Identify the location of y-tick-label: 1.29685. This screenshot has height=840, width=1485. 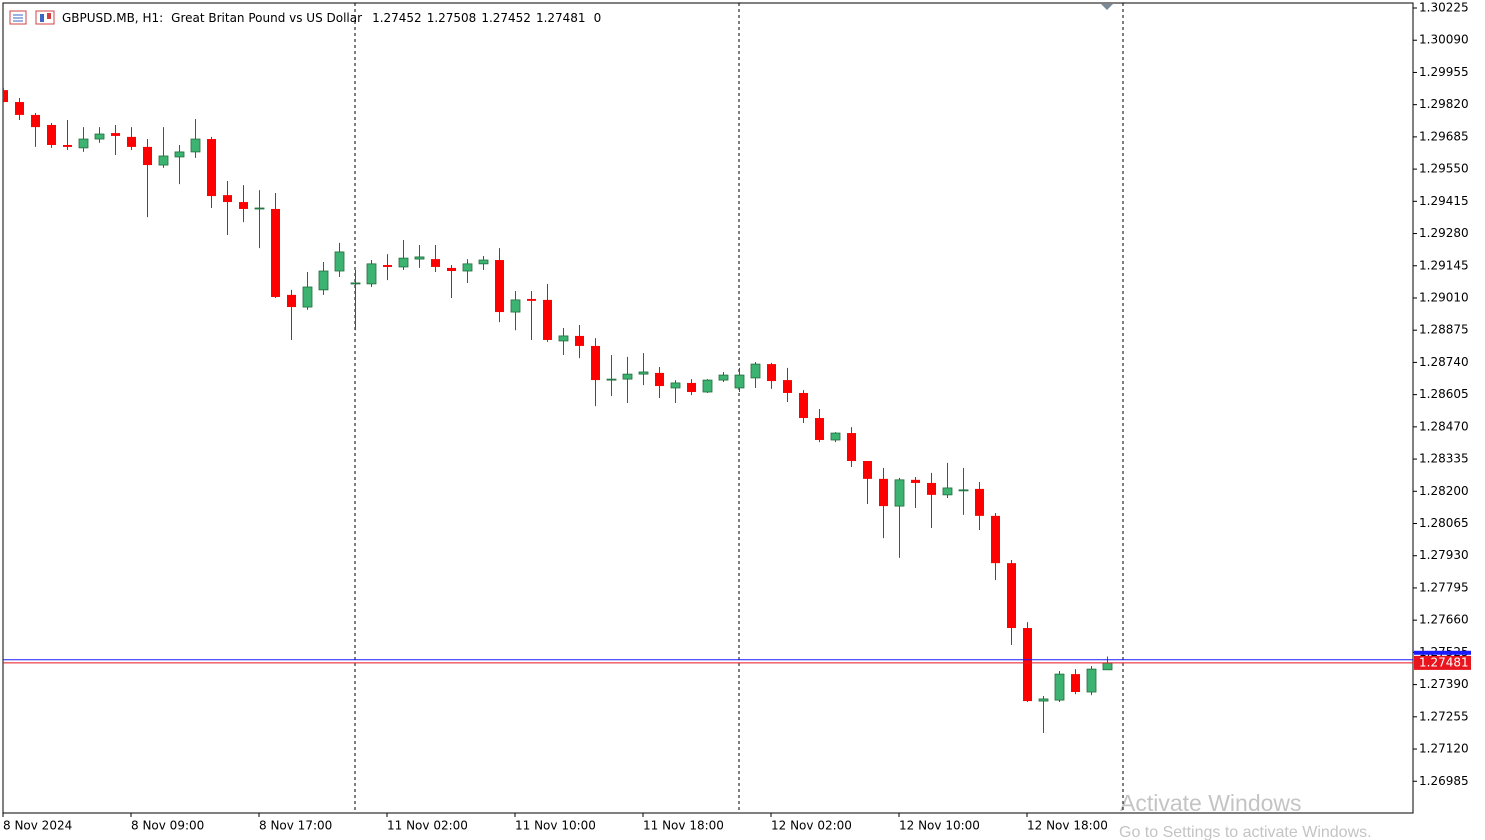
(1444, 136).